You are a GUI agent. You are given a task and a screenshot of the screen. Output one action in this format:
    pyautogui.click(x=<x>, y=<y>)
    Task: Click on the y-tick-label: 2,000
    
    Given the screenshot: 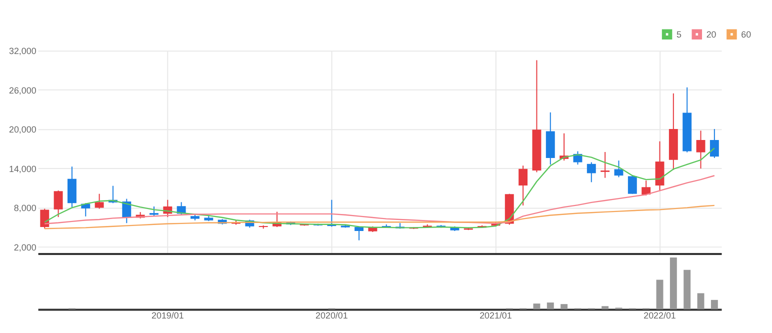 What is the action you would take?
    pyautogui.click(x=25, y=247)
    